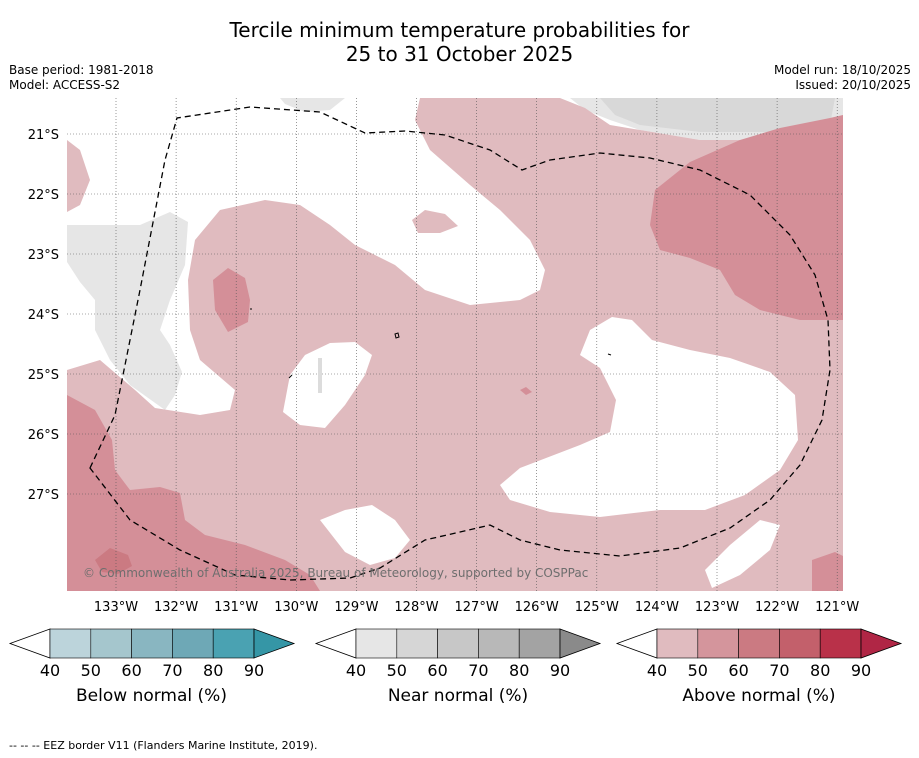 Image resolution: width=919 pixels, height=758 pixels. I want to click on model-label: Model: ACCESS-S2, so click(65, 85).